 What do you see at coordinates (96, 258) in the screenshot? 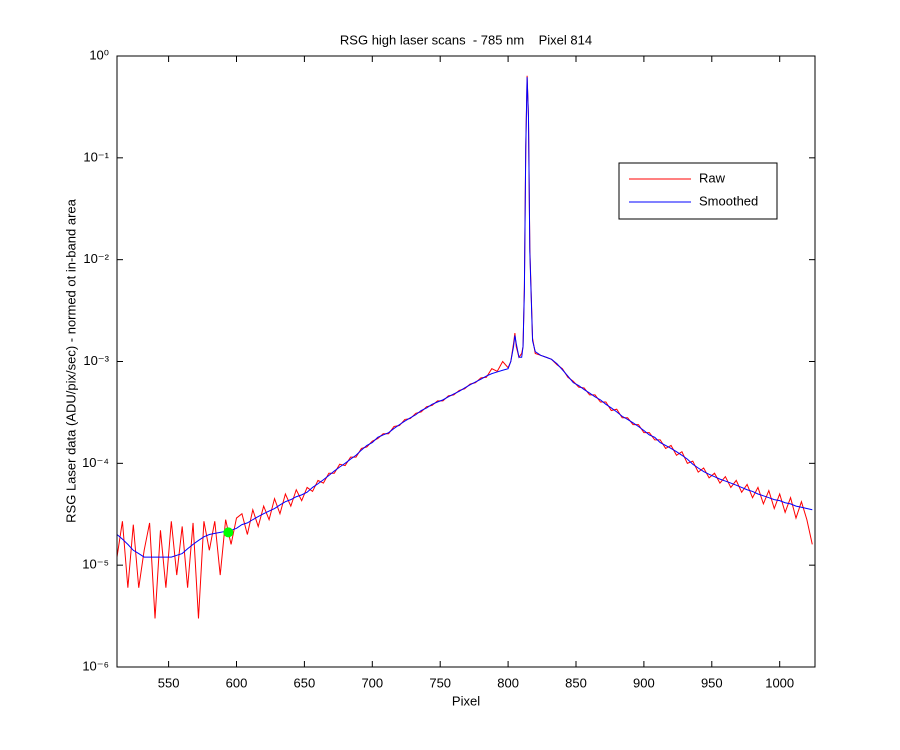
I see `y-tick-label: 10⁻²` at bounding box center [96, 258].